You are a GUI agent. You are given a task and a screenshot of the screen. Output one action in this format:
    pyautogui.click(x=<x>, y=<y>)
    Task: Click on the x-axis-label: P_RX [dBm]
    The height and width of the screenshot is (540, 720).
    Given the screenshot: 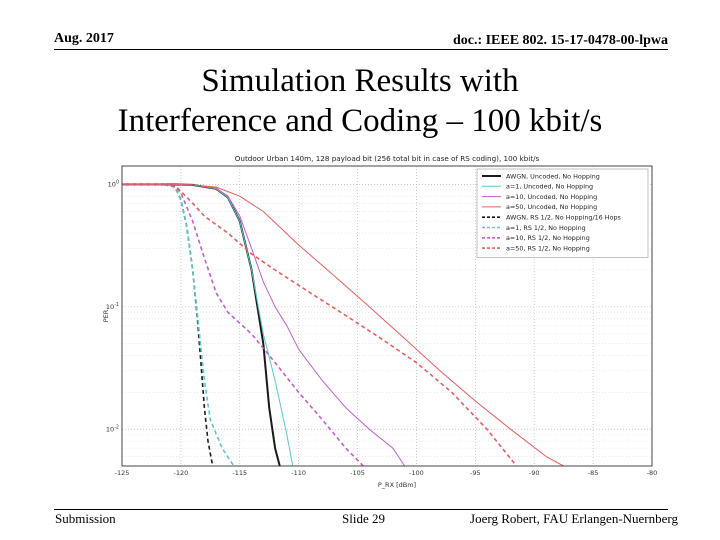 What is the action you would take?
    pyautogui.click(x=397, y=485)
    